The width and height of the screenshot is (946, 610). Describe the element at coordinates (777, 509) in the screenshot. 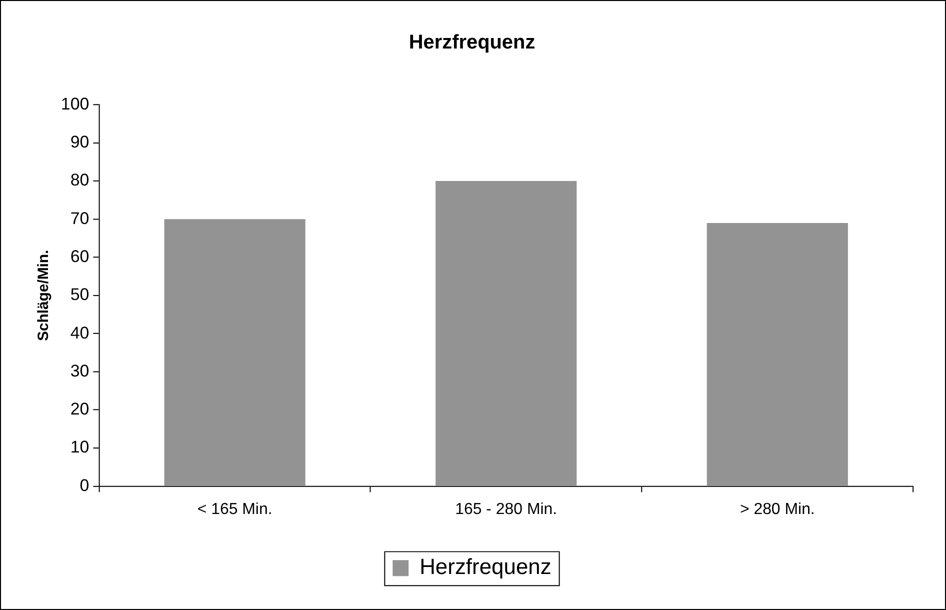

I see `x-tick-label: > 280 Min.` at that location.